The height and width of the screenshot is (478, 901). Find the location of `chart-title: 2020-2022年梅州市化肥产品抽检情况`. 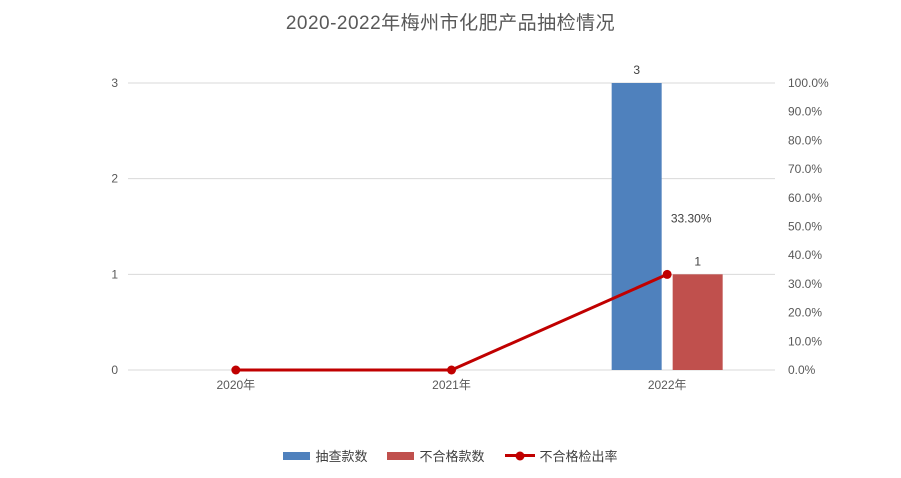

chart-title: 2020-2022年梅州市化肥产品抽检情况 is located at coordinates (450, 23).